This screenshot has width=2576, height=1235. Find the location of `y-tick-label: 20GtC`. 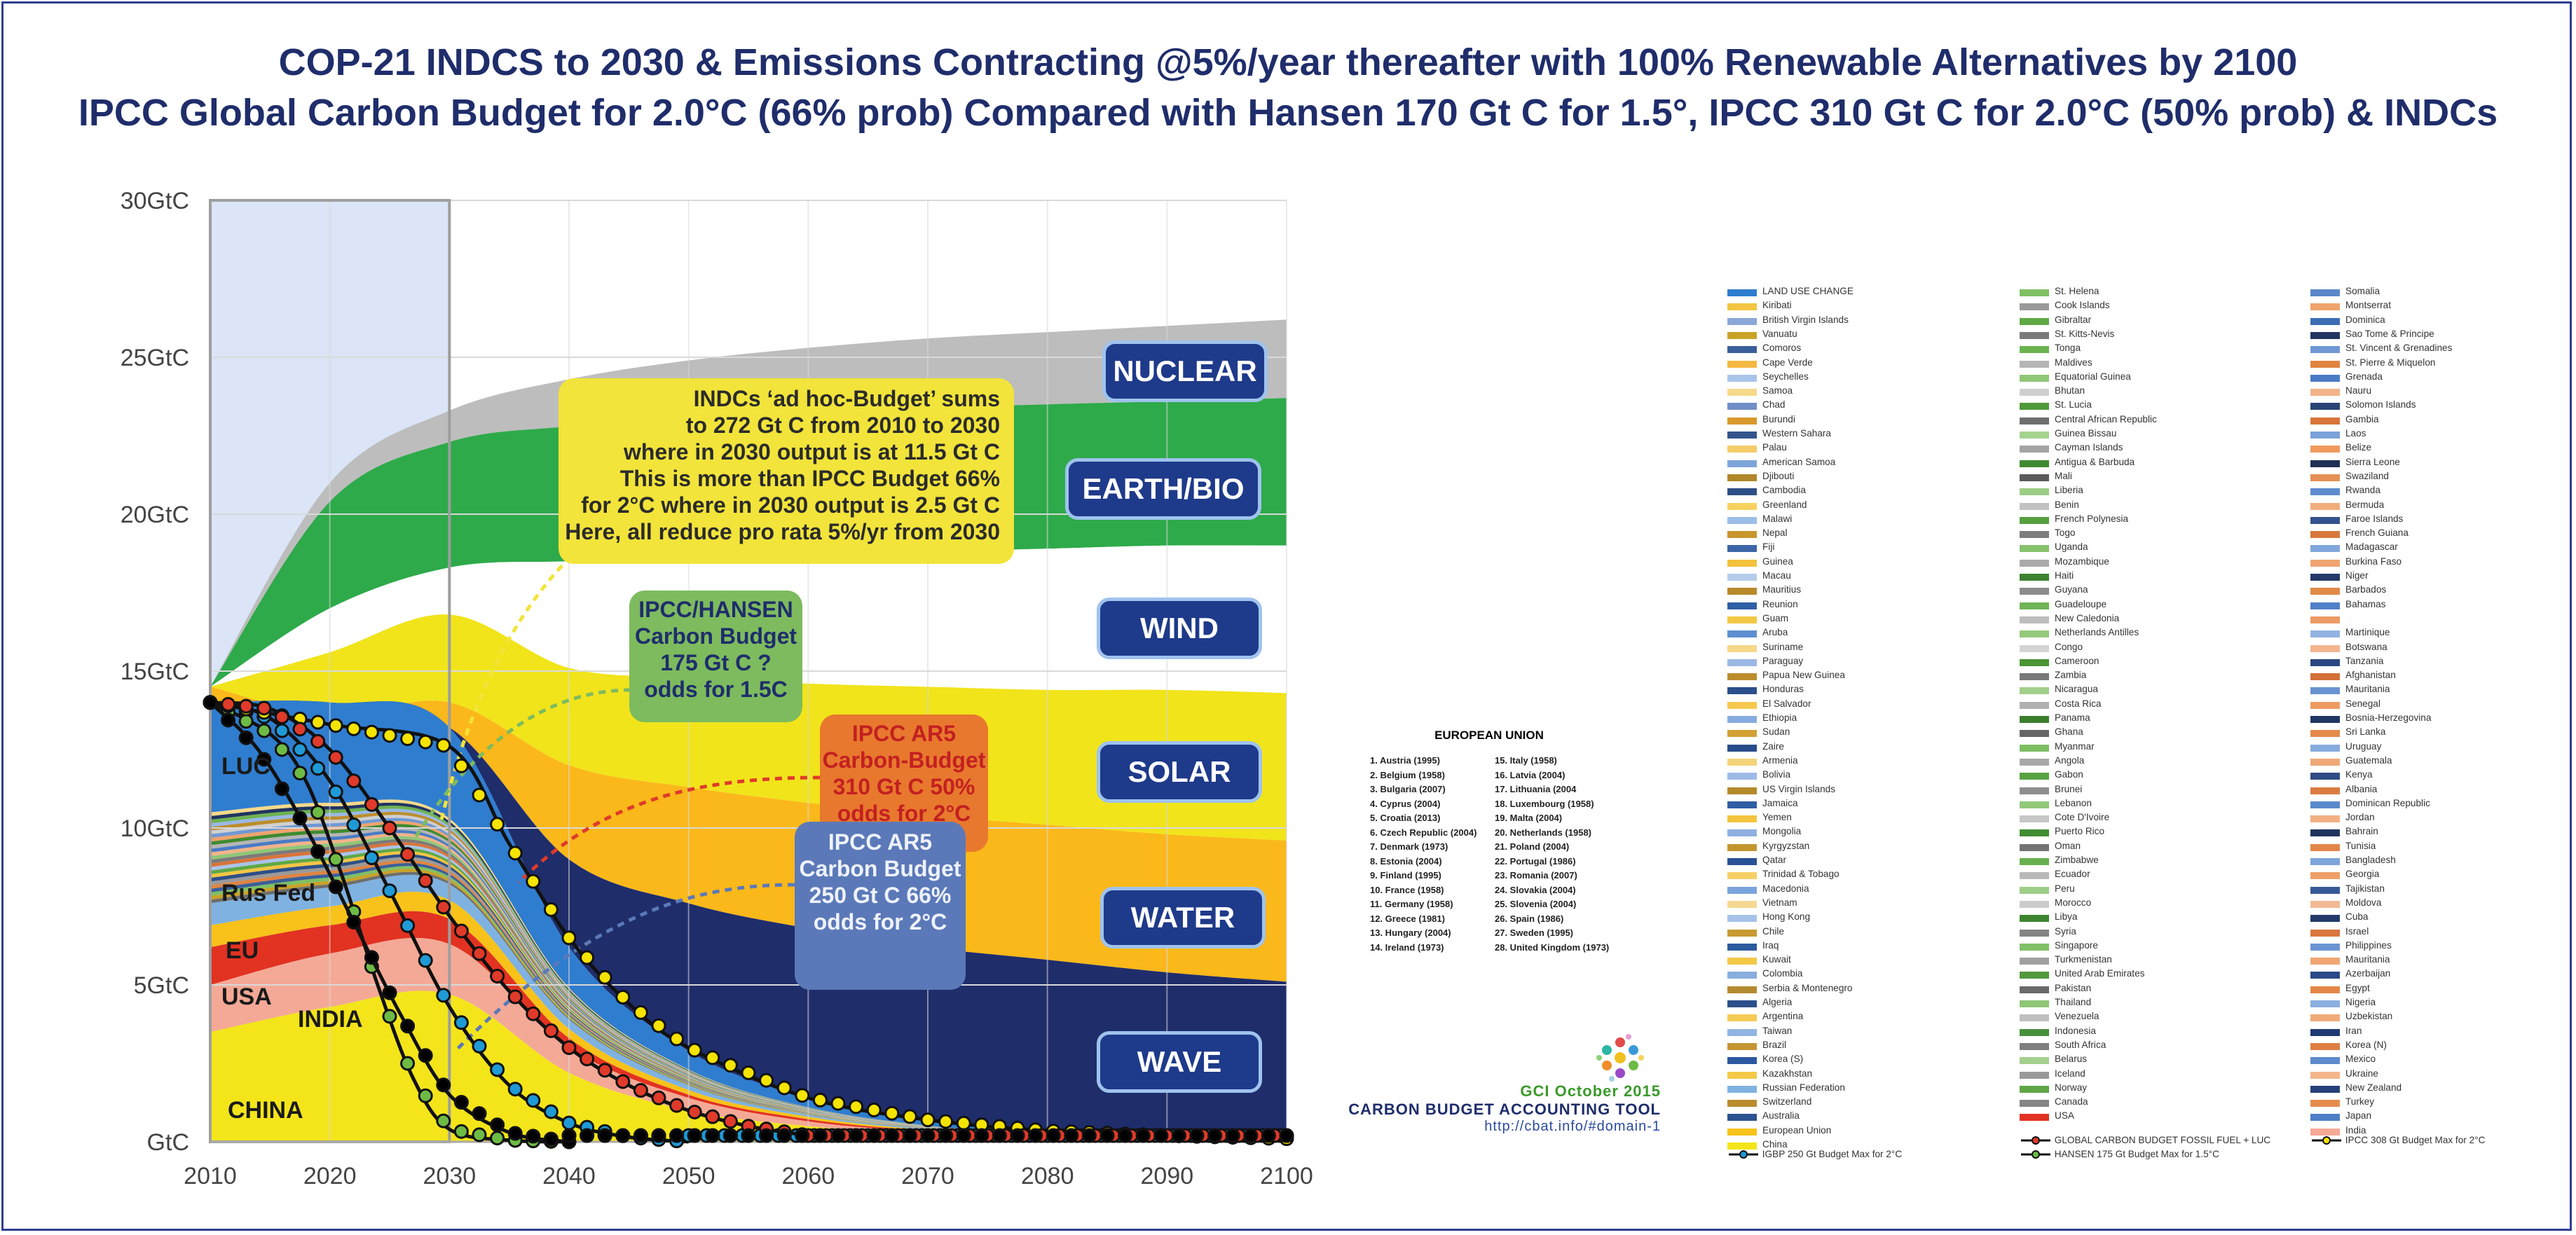

y-tick-label: 20GtC is located at coordinates (155, 515).